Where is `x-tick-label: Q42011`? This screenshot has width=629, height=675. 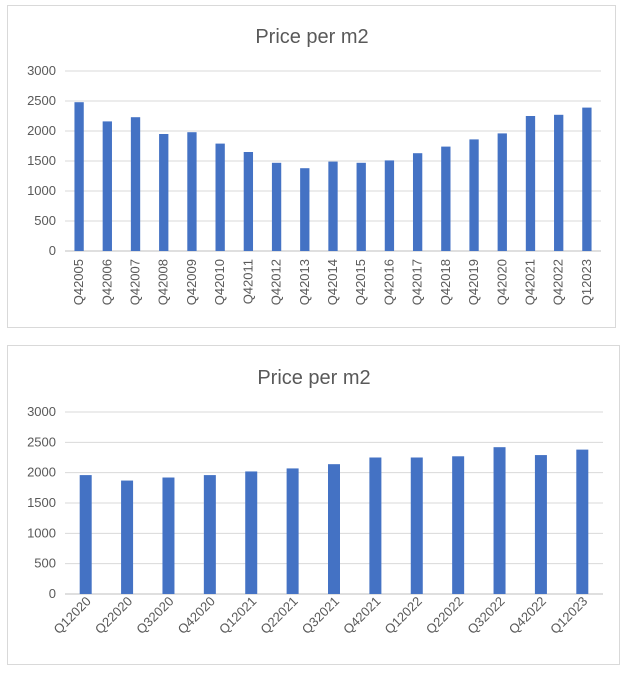 x-tick-label: Q42011 is located at coordinates (247, 281).